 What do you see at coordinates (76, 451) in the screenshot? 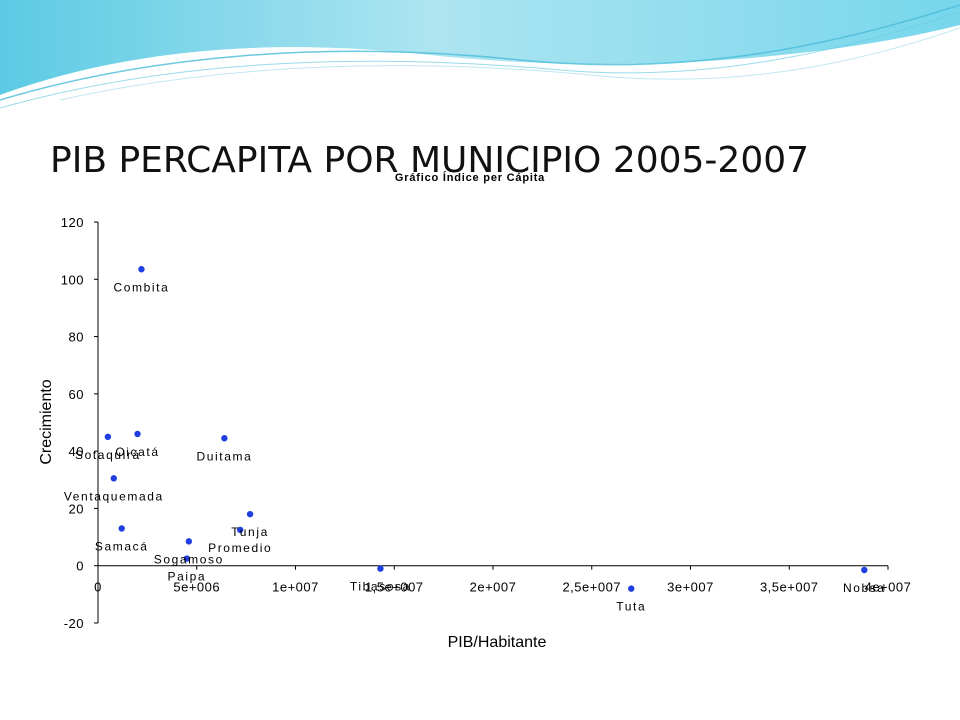
I see `y-tick-label: 40` at bounding box center [76, 451].